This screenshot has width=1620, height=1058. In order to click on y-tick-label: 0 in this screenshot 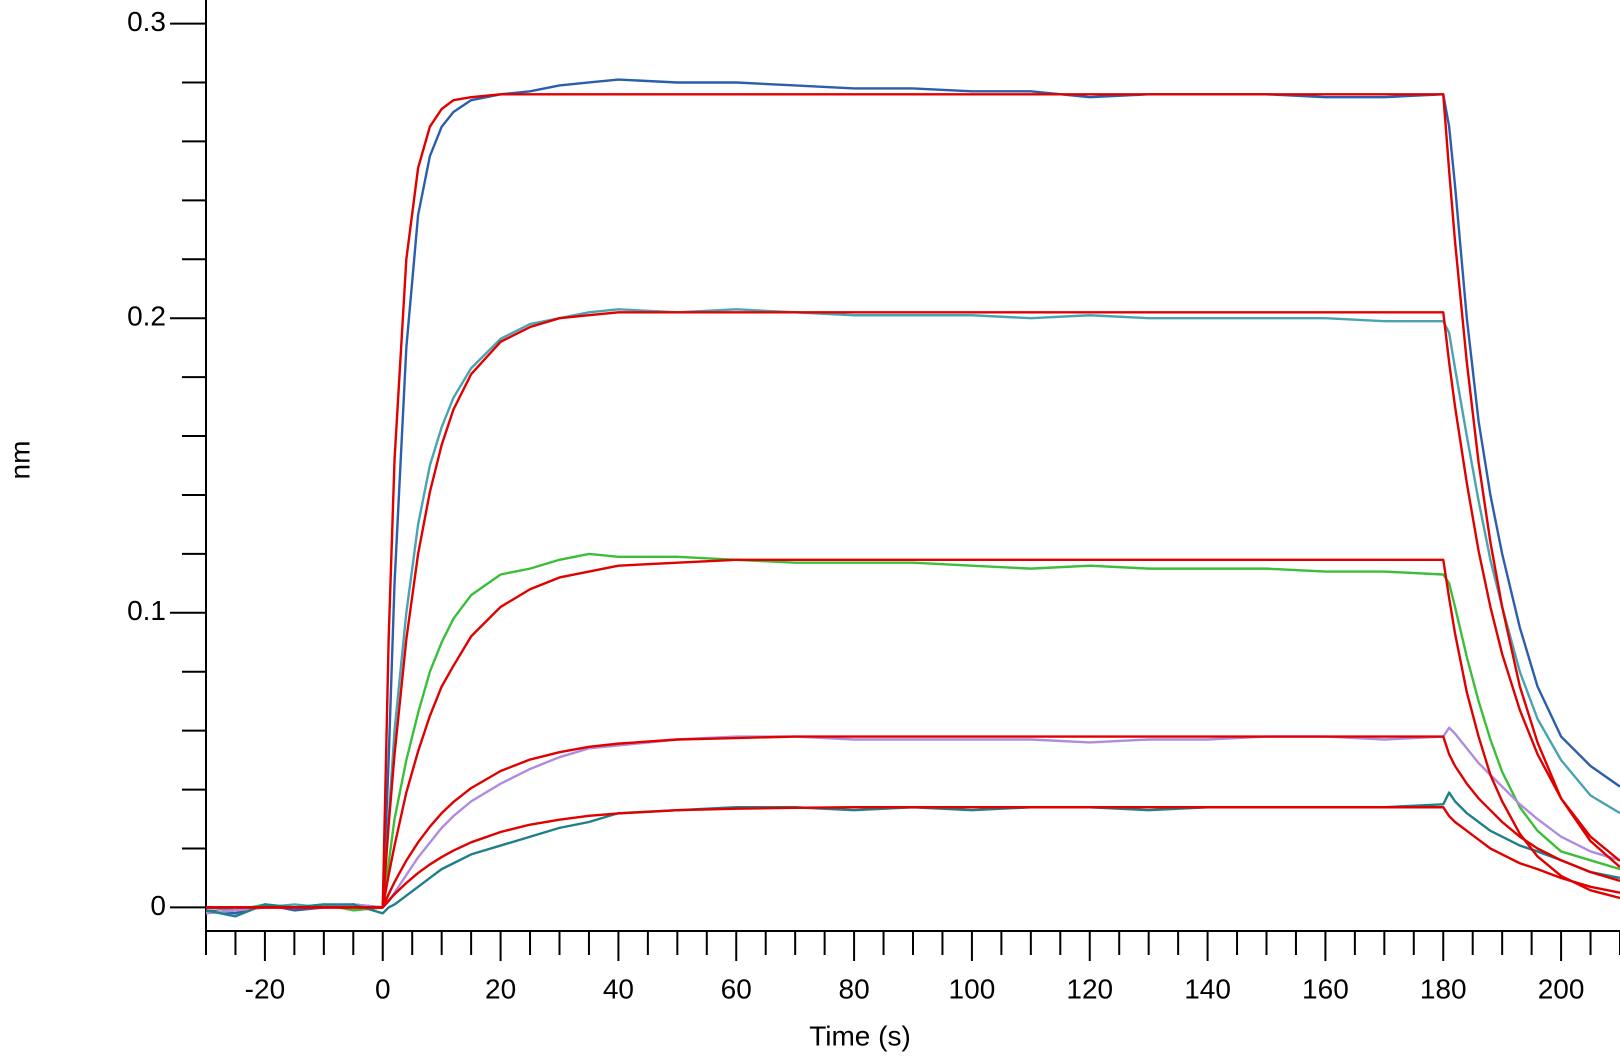, I will do `click(158, 905)`.